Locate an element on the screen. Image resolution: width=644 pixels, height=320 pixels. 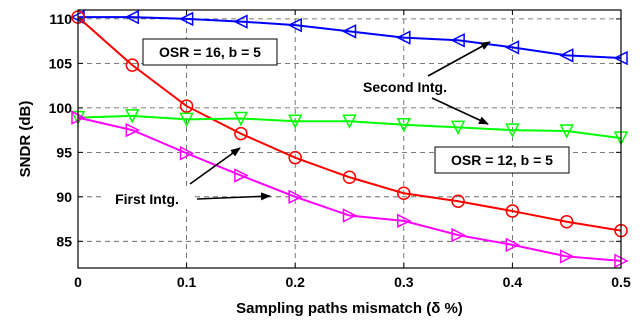
y-tick-label: 90 is located at coordinates (64, 197).